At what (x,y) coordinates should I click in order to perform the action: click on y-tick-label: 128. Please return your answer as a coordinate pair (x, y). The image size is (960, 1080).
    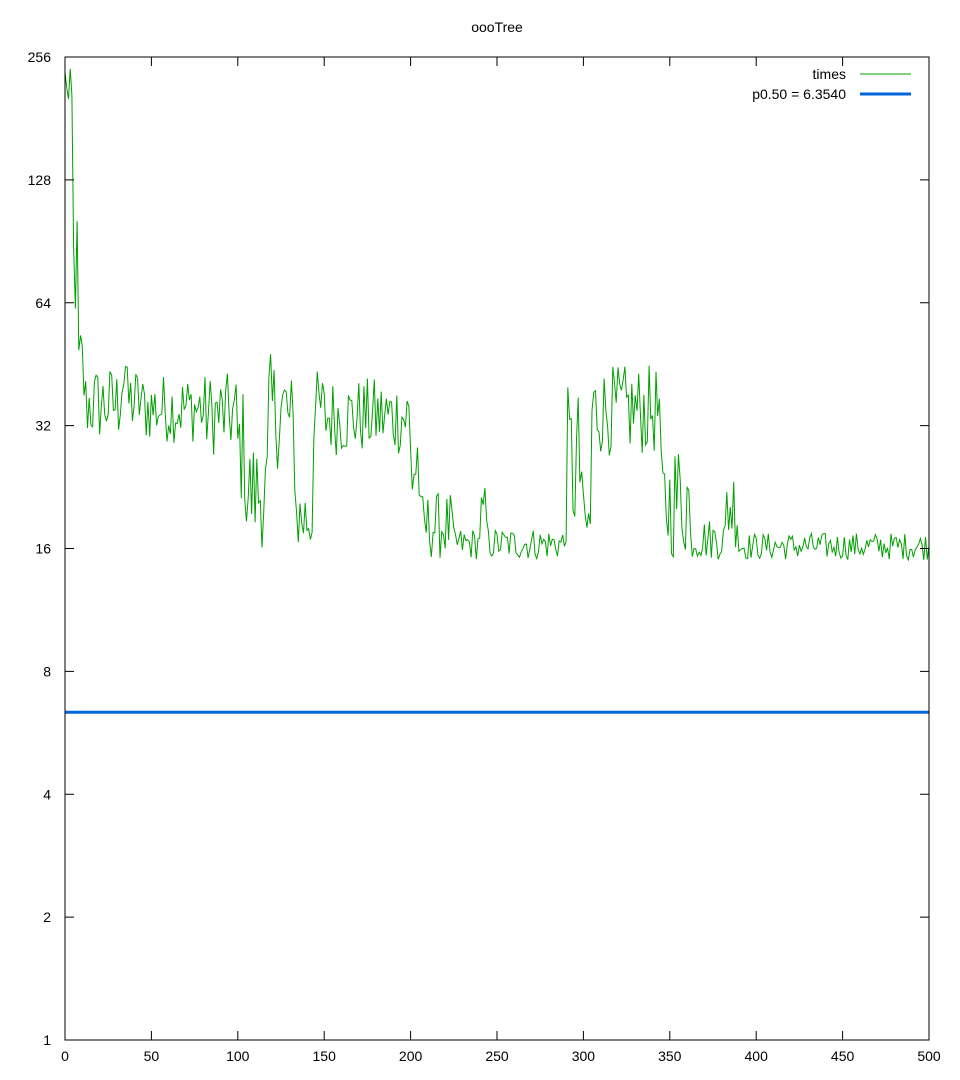
    Looking at the image, I should click on (40, 180).